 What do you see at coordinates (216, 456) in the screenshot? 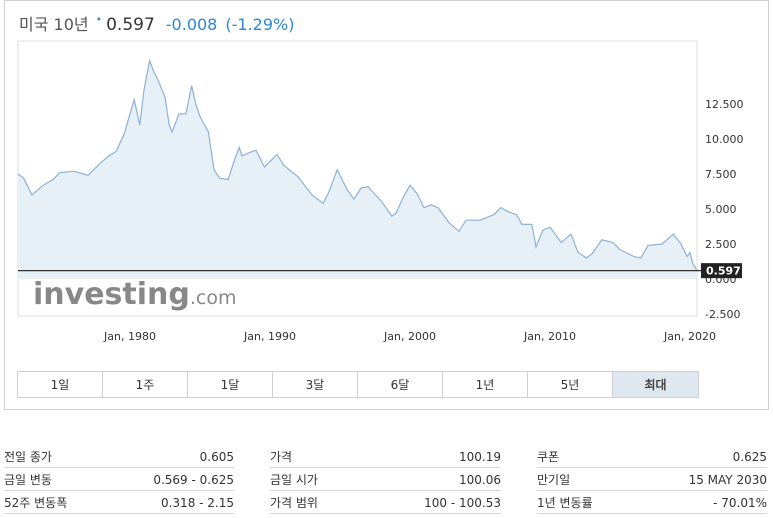
I see `stat-value: 0.605` at bounding box center [216, 456].